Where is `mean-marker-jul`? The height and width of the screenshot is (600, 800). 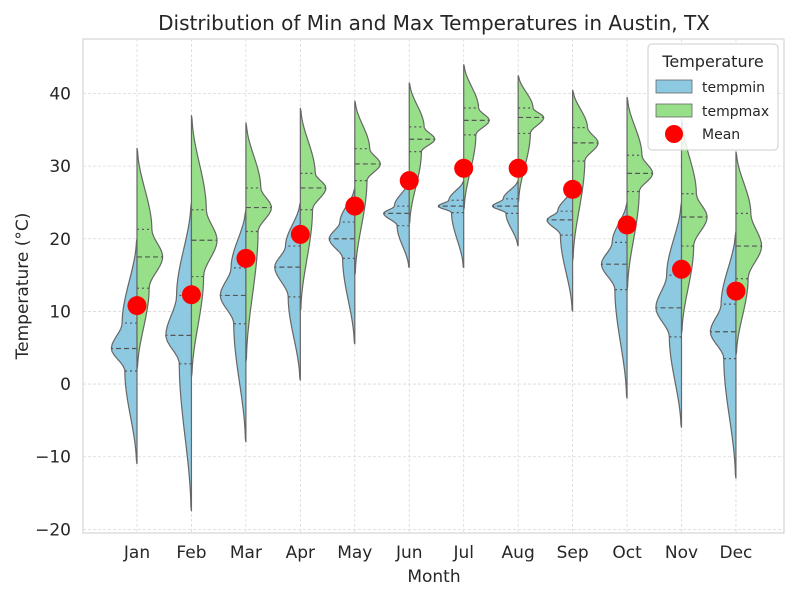
mean-marker-jul is located at coordinates (464, 168).